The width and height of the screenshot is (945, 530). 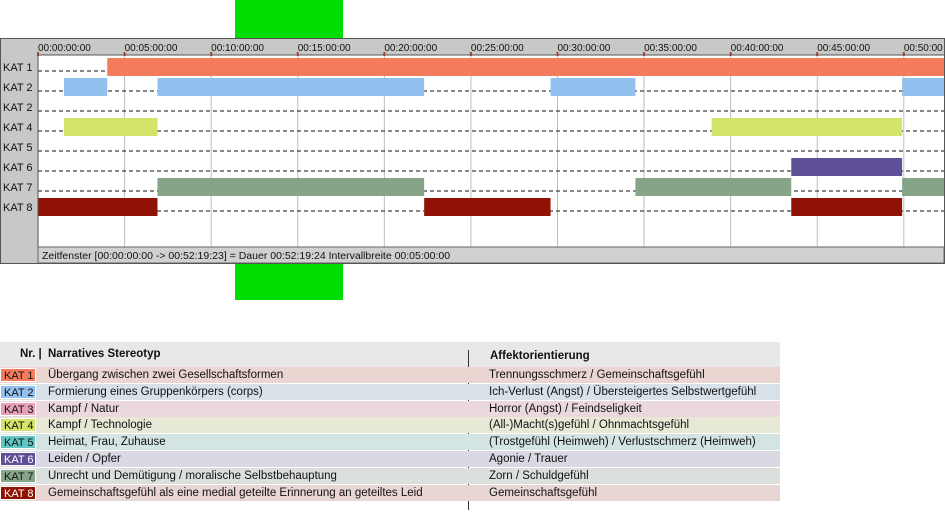 I want to click on legend-col-nr: Nr. |, so click(x=31, y=354).